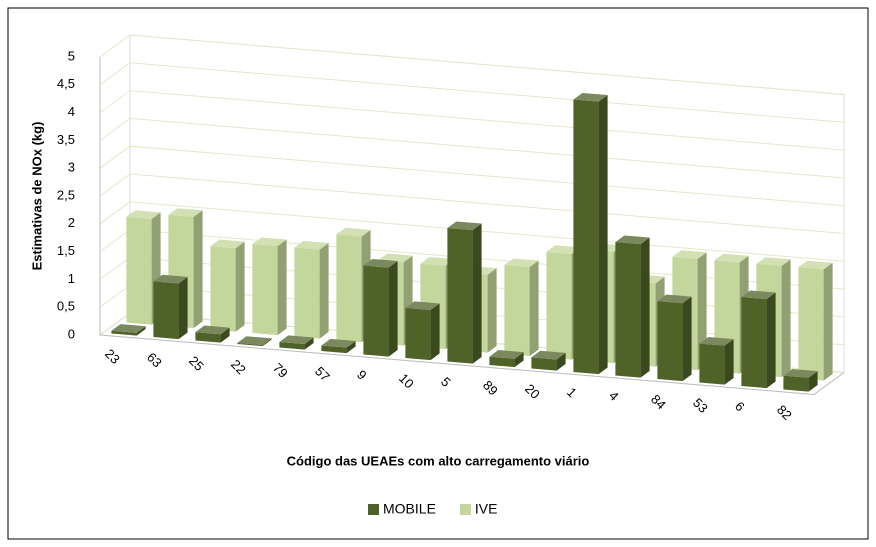  Describe the element at coordinates (409, 509) in the screenshot. I see `legend-label: MOBILE` at that location.